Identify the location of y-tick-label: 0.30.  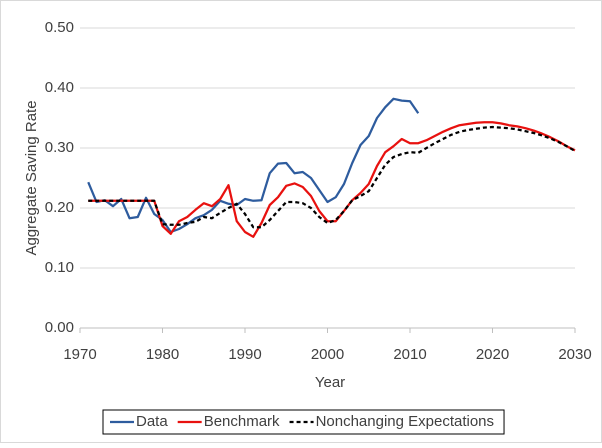
(59, 147).